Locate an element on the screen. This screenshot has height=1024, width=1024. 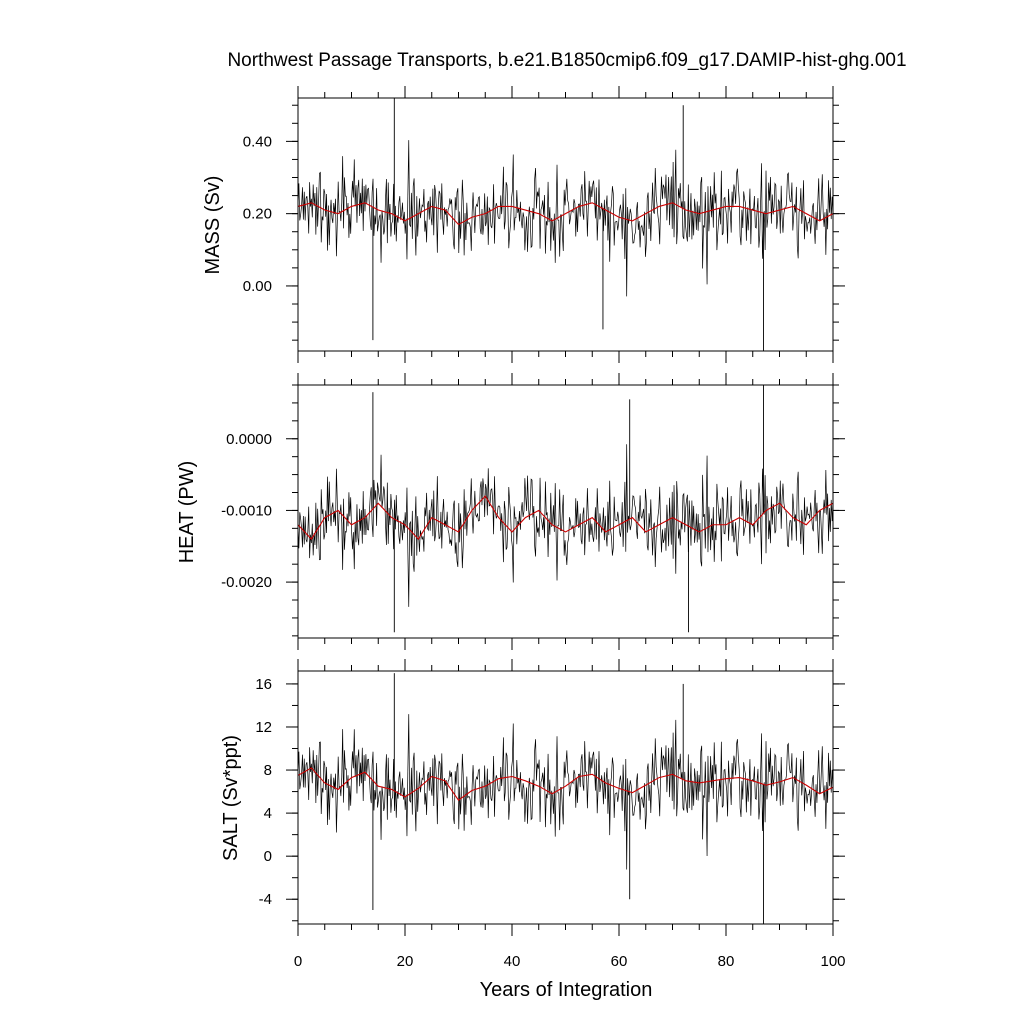
salt-ytick-label: -4 is located at coordinates (265, 899).